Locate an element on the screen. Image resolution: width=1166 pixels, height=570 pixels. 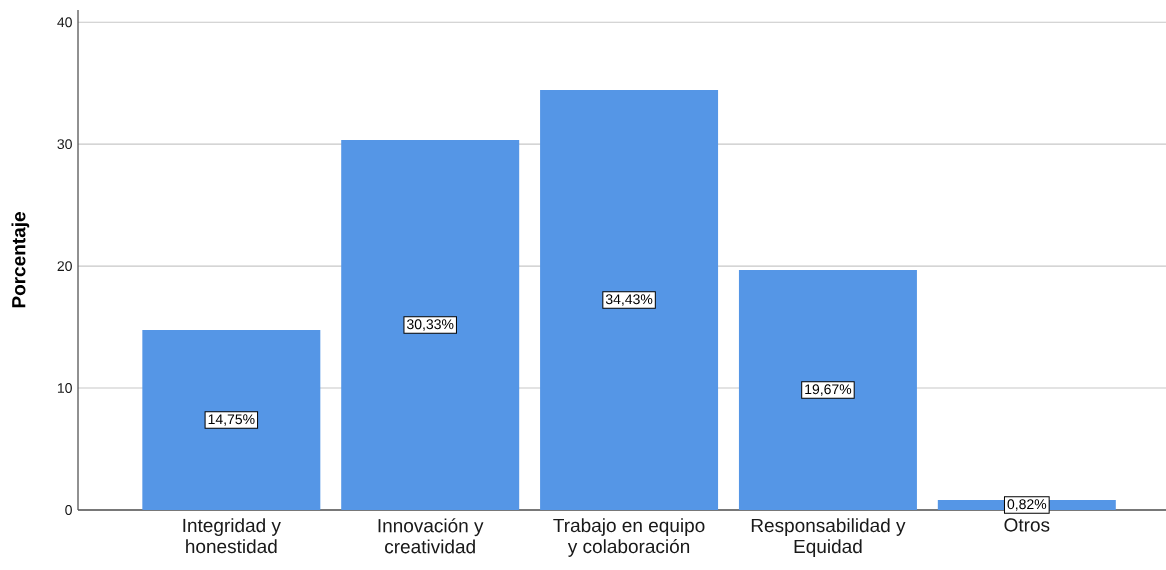
data-label: 0,82% is located at coordinates (1027, 505).